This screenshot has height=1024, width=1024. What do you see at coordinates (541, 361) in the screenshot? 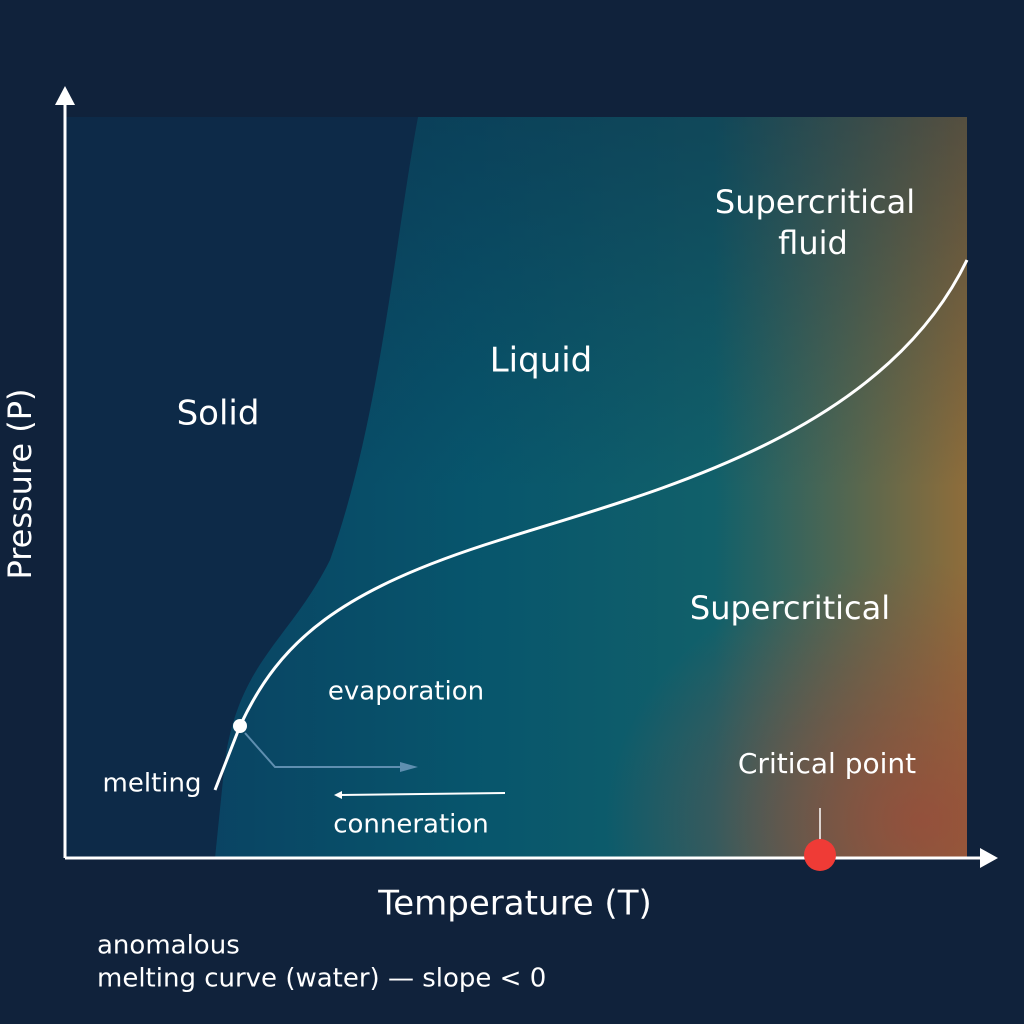
I see `region-label: Liquid` at bounding box center [541, 361].